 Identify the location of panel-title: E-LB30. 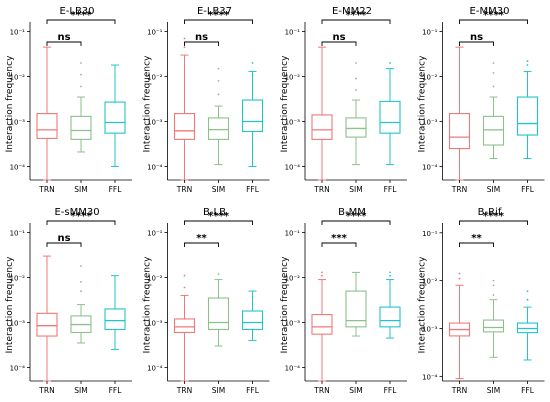
(76, 11).